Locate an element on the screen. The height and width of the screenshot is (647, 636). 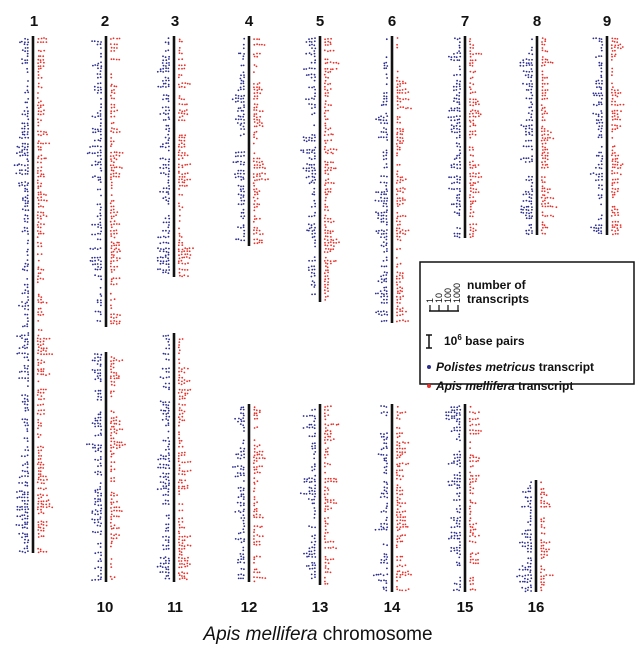
chromosome-14-dots is located at coordinates (392, 498).